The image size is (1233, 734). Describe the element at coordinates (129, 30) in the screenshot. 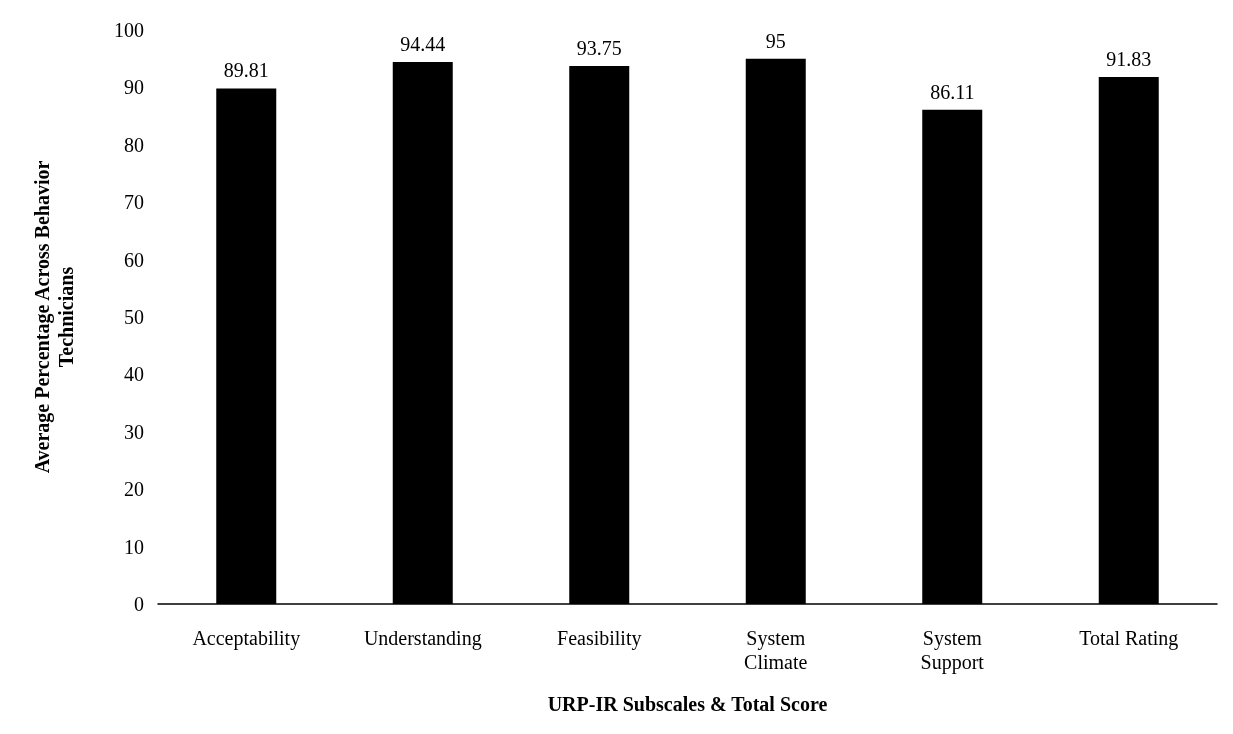

I see `y-tick-label: 100` at that location.